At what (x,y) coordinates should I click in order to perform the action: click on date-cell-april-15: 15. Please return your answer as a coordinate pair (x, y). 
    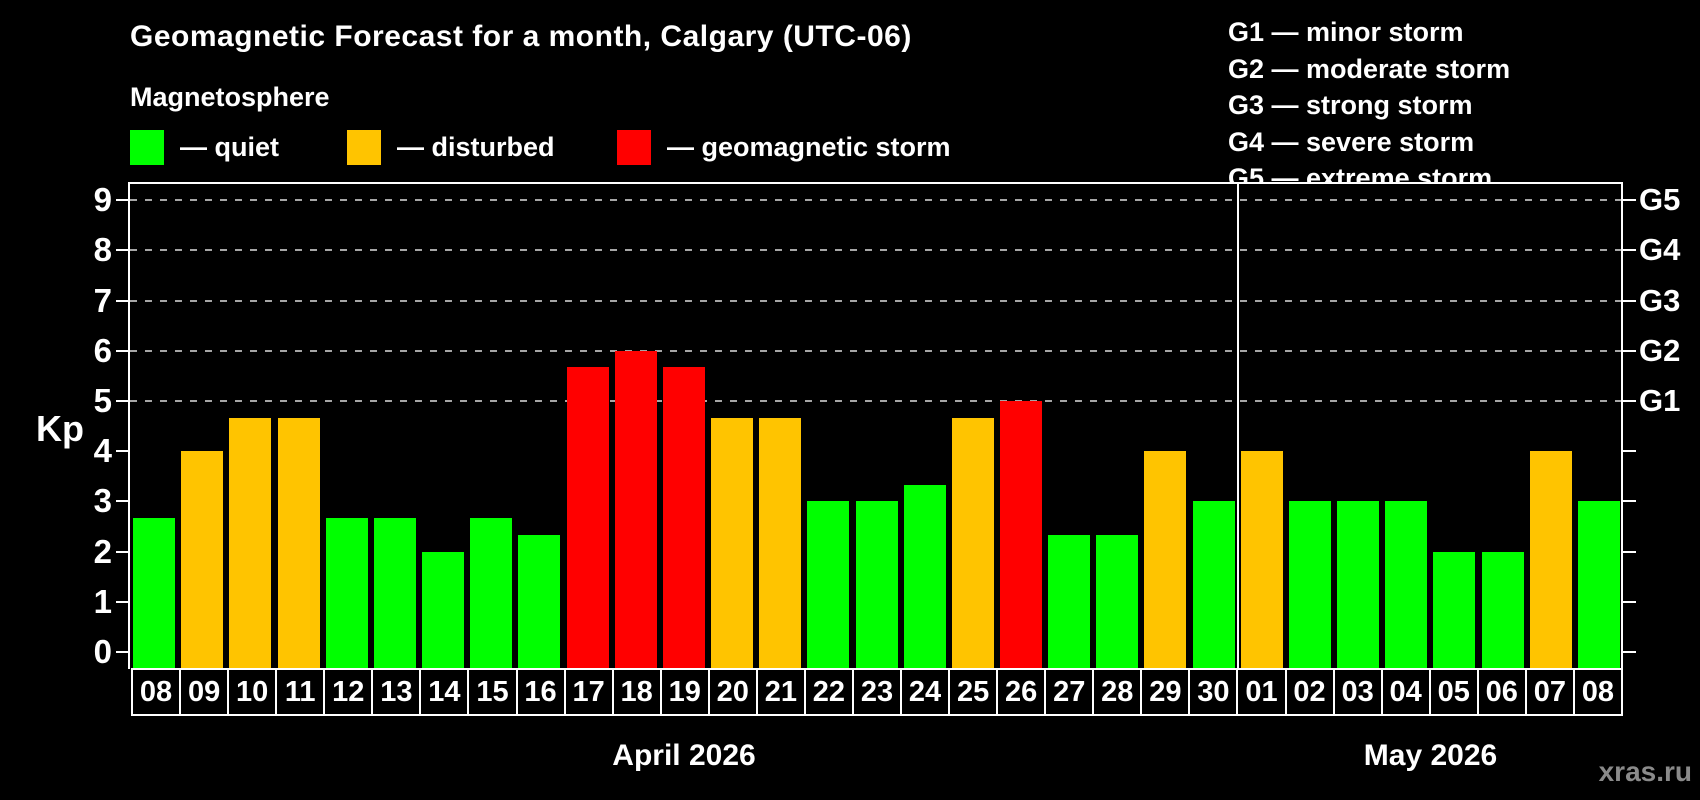
    Looking at the image, I should click on (492, 692).